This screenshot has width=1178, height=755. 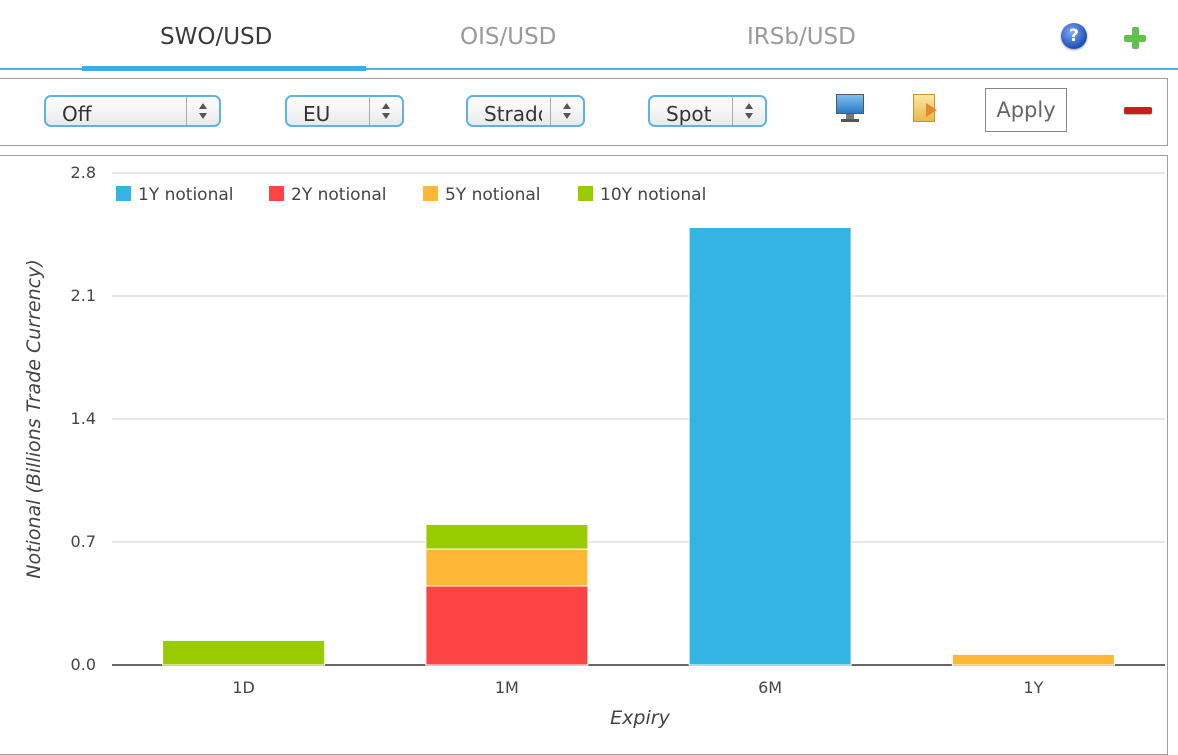 I want to click on select-value: Stradd, so click(x=513, y=114).